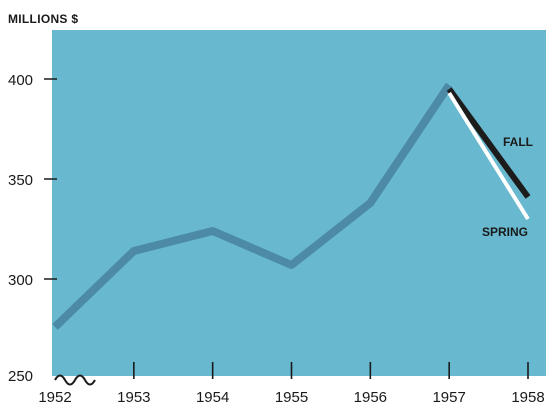 The height and width of the screenshot is (407, 546). I want to click on y-axis-unit-label: MILLIONS $, so click(43, 19).